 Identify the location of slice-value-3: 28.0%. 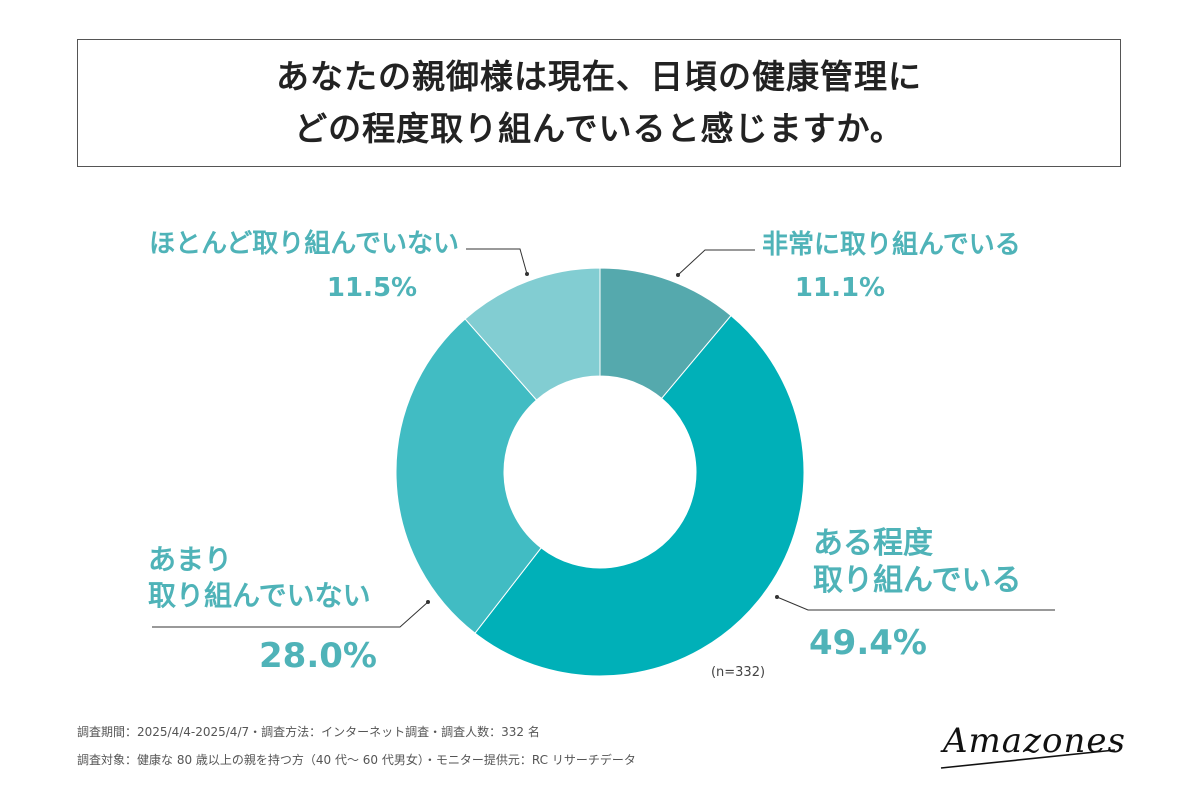
(318, 656).